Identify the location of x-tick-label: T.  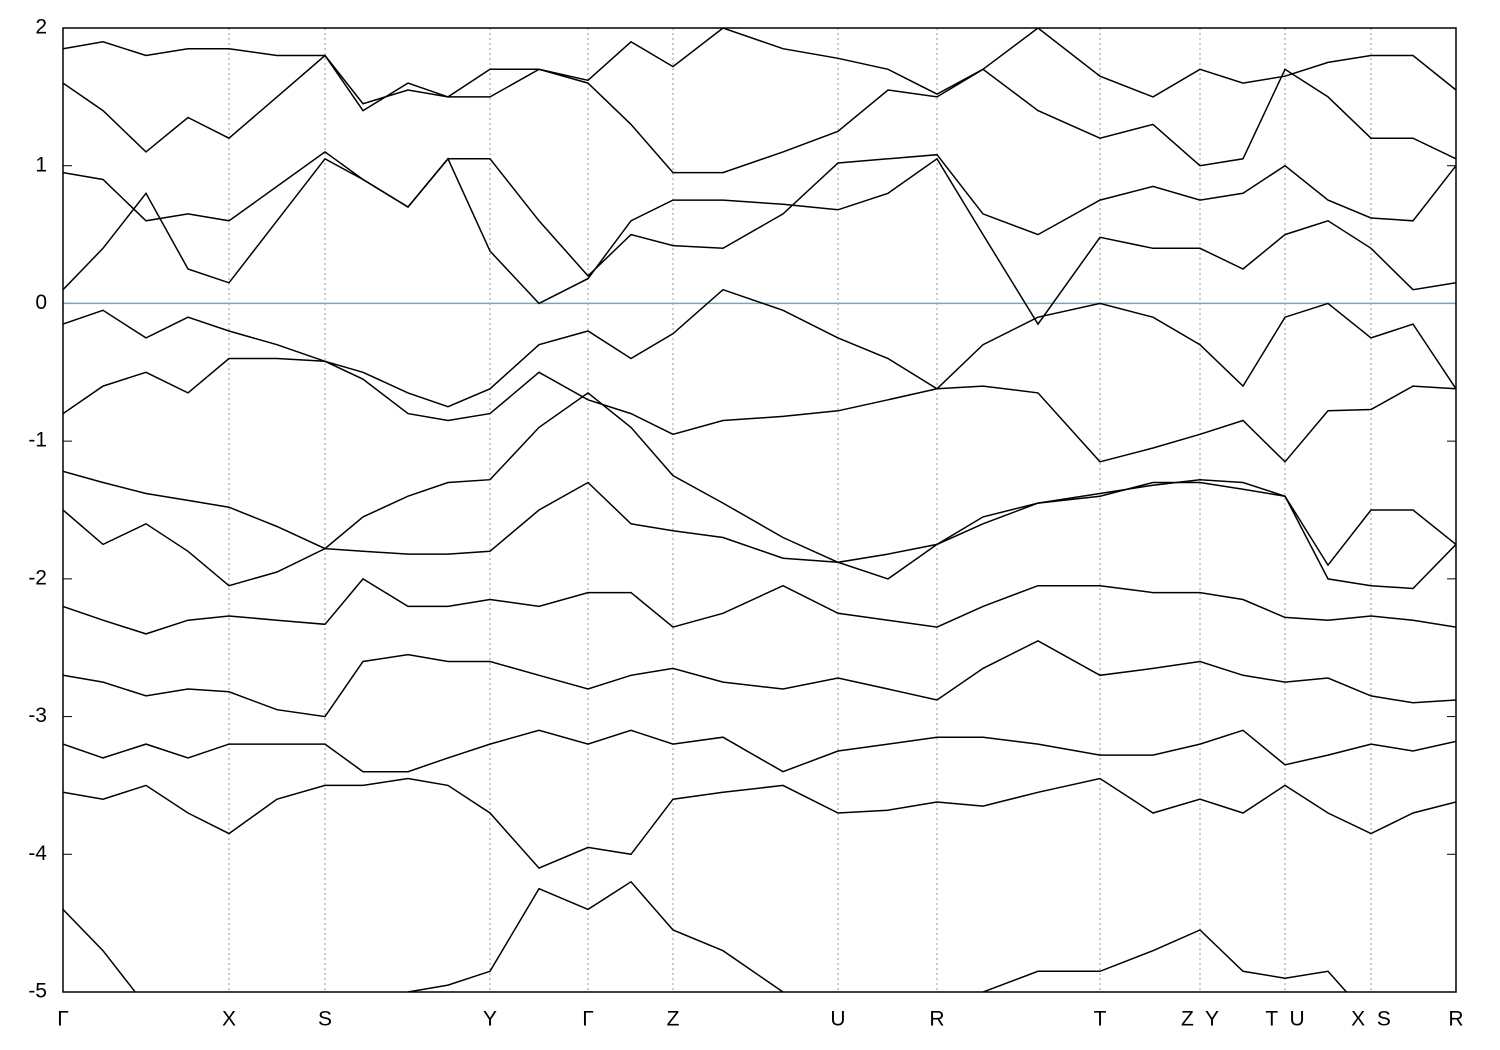
(1100, 1019).